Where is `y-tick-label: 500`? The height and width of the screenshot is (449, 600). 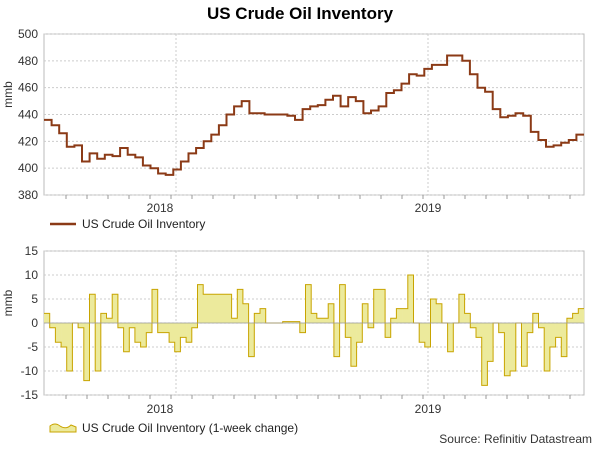 y-tick-label: 500 is located at coordinates (28, 34).